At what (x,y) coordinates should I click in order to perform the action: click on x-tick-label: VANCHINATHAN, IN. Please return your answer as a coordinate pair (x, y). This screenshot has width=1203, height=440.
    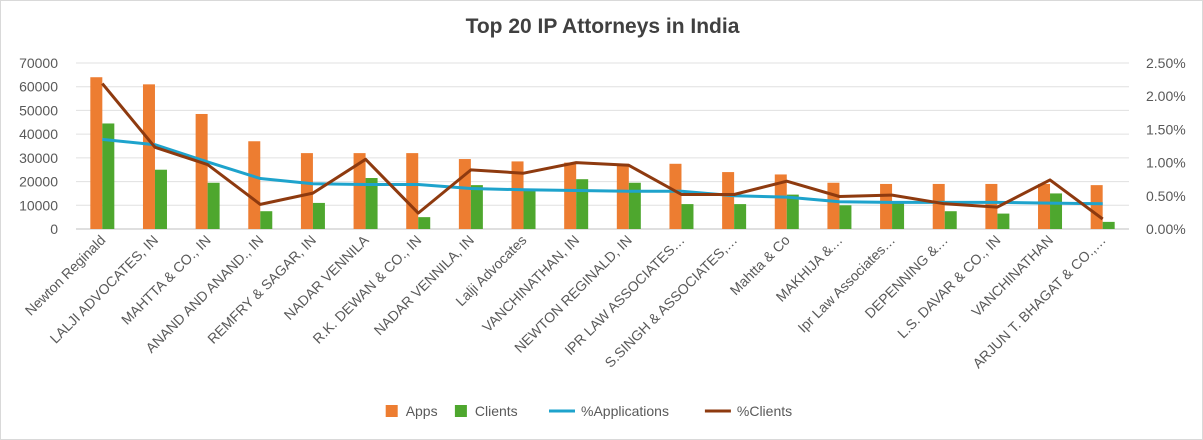
    Looking at the image, I should click on (530, 283).